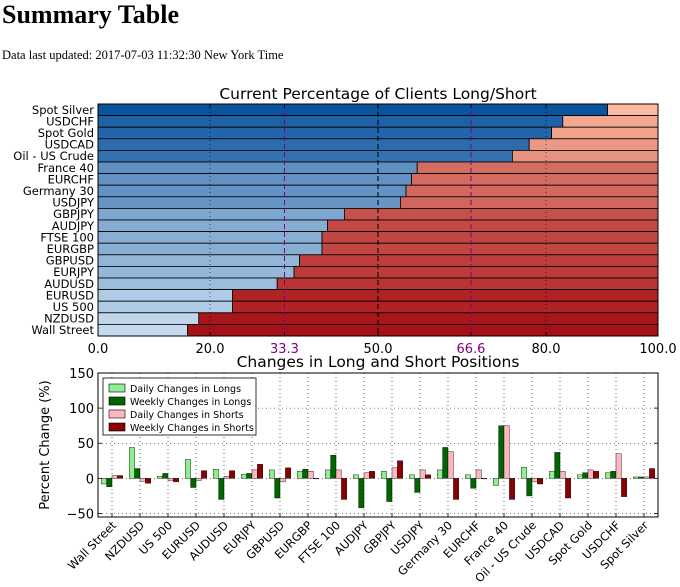  Describe the element at coordinates (185, 389) in the screenshot. I see `legend-label: Daily Changes in Longs` at that location.